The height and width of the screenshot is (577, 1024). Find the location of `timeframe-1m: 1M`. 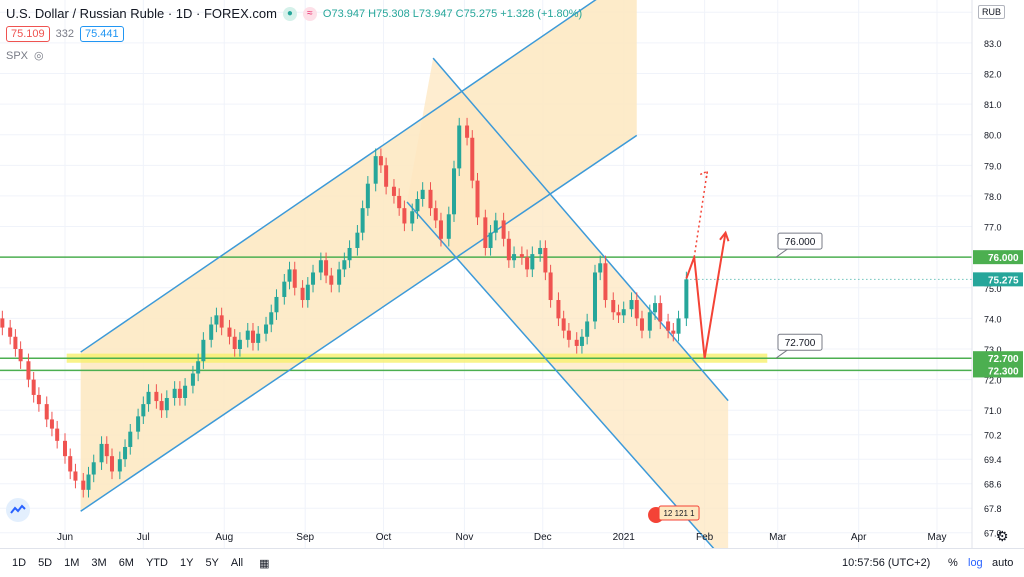

timeframe-1m: 1M is located at coordinates (72, 563).